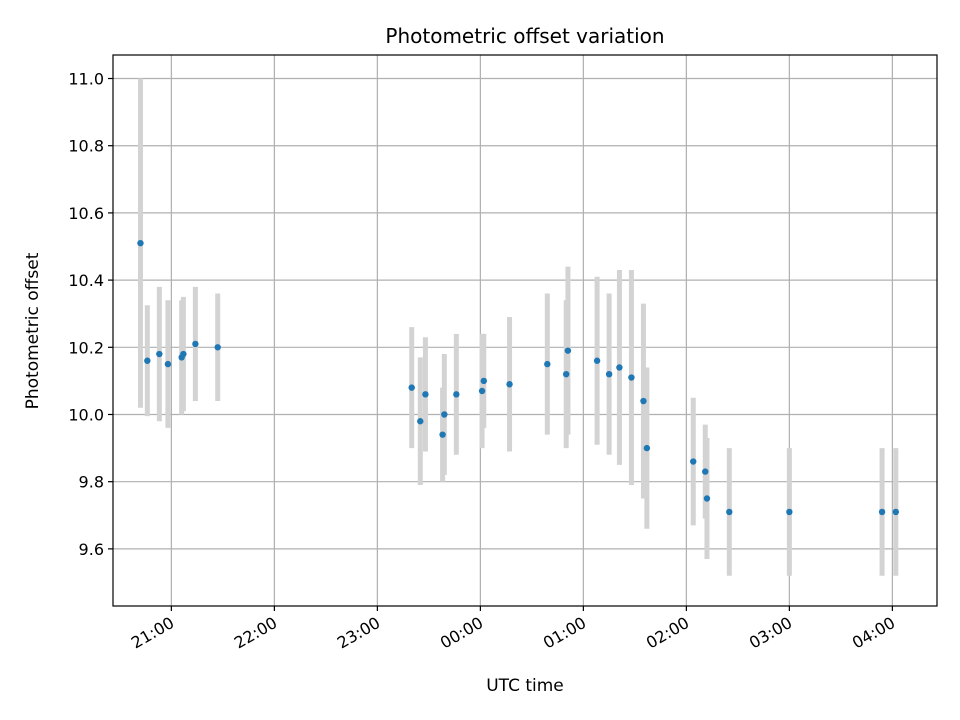 The width and height of the screenshot is (960, 720). What do you see at coordinates (86, 146) in the screenshot?
I see `y-tick-label: 10.8` at bounding box center [86, 146].